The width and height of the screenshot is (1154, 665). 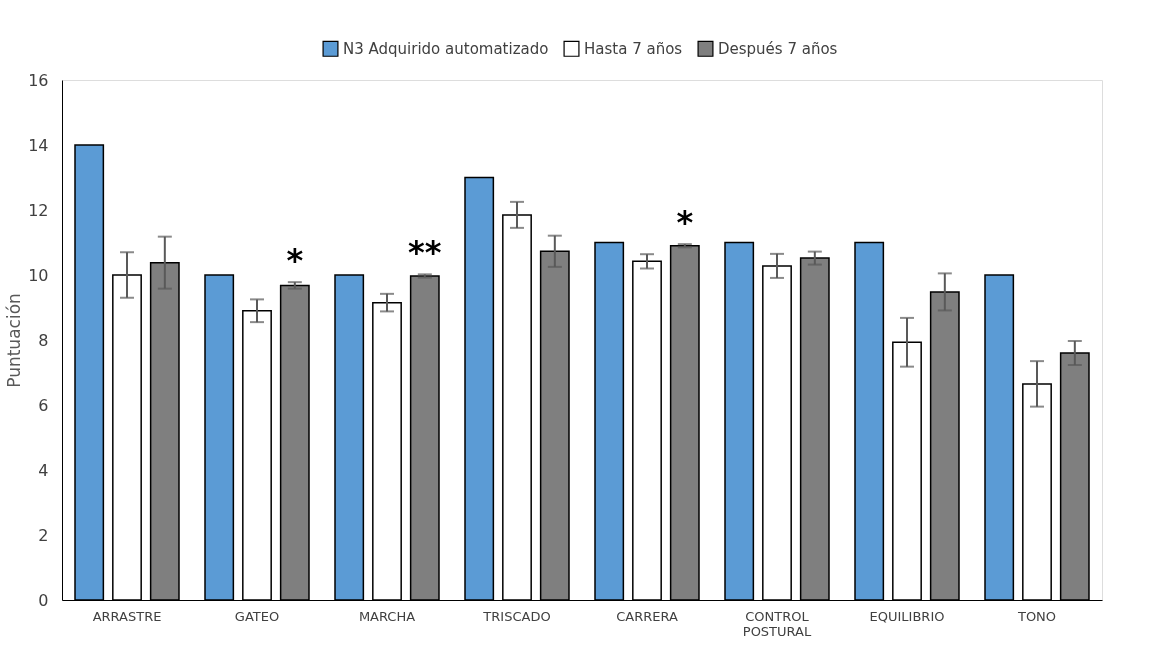 I want to click on y-tick-label: 4, so click(x=43, y=470).